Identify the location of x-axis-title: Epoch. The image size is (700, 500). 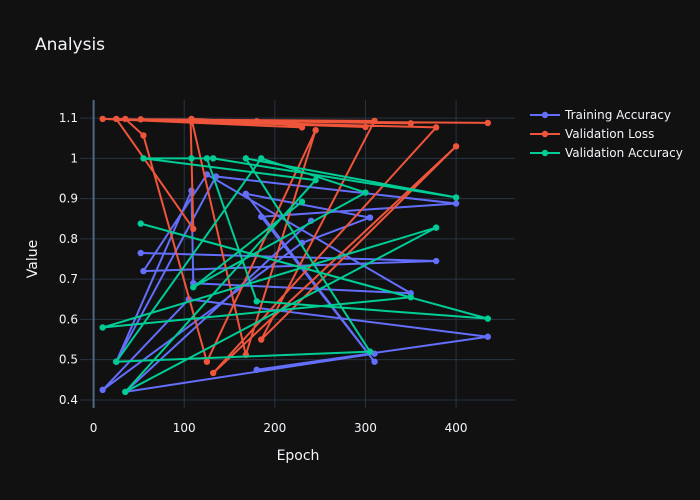
(298, 456).